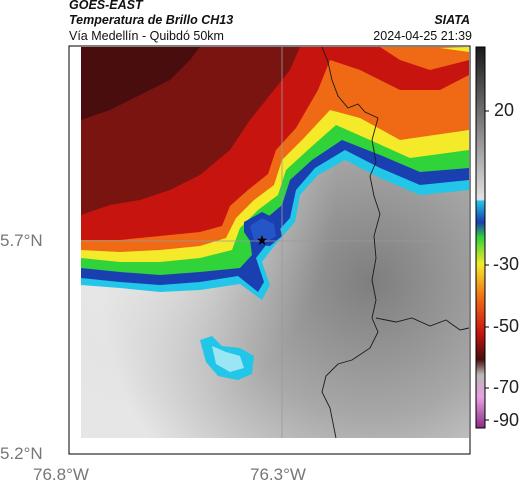 The height and width of the screenshot is (491, 526). Describe the element at coordinates (351, 242) in the screenshot. I see `boundary-line` at that location.